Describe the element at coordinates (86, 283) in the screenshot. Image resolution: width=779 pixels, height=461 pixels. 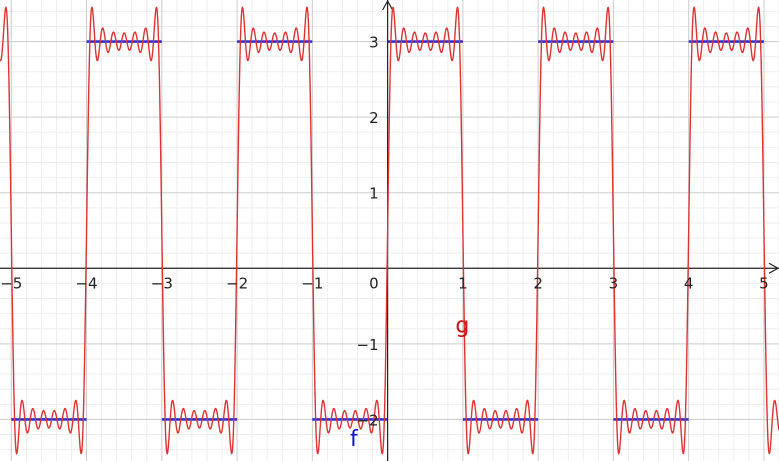
I see `x-tick-label: −4` at that location.